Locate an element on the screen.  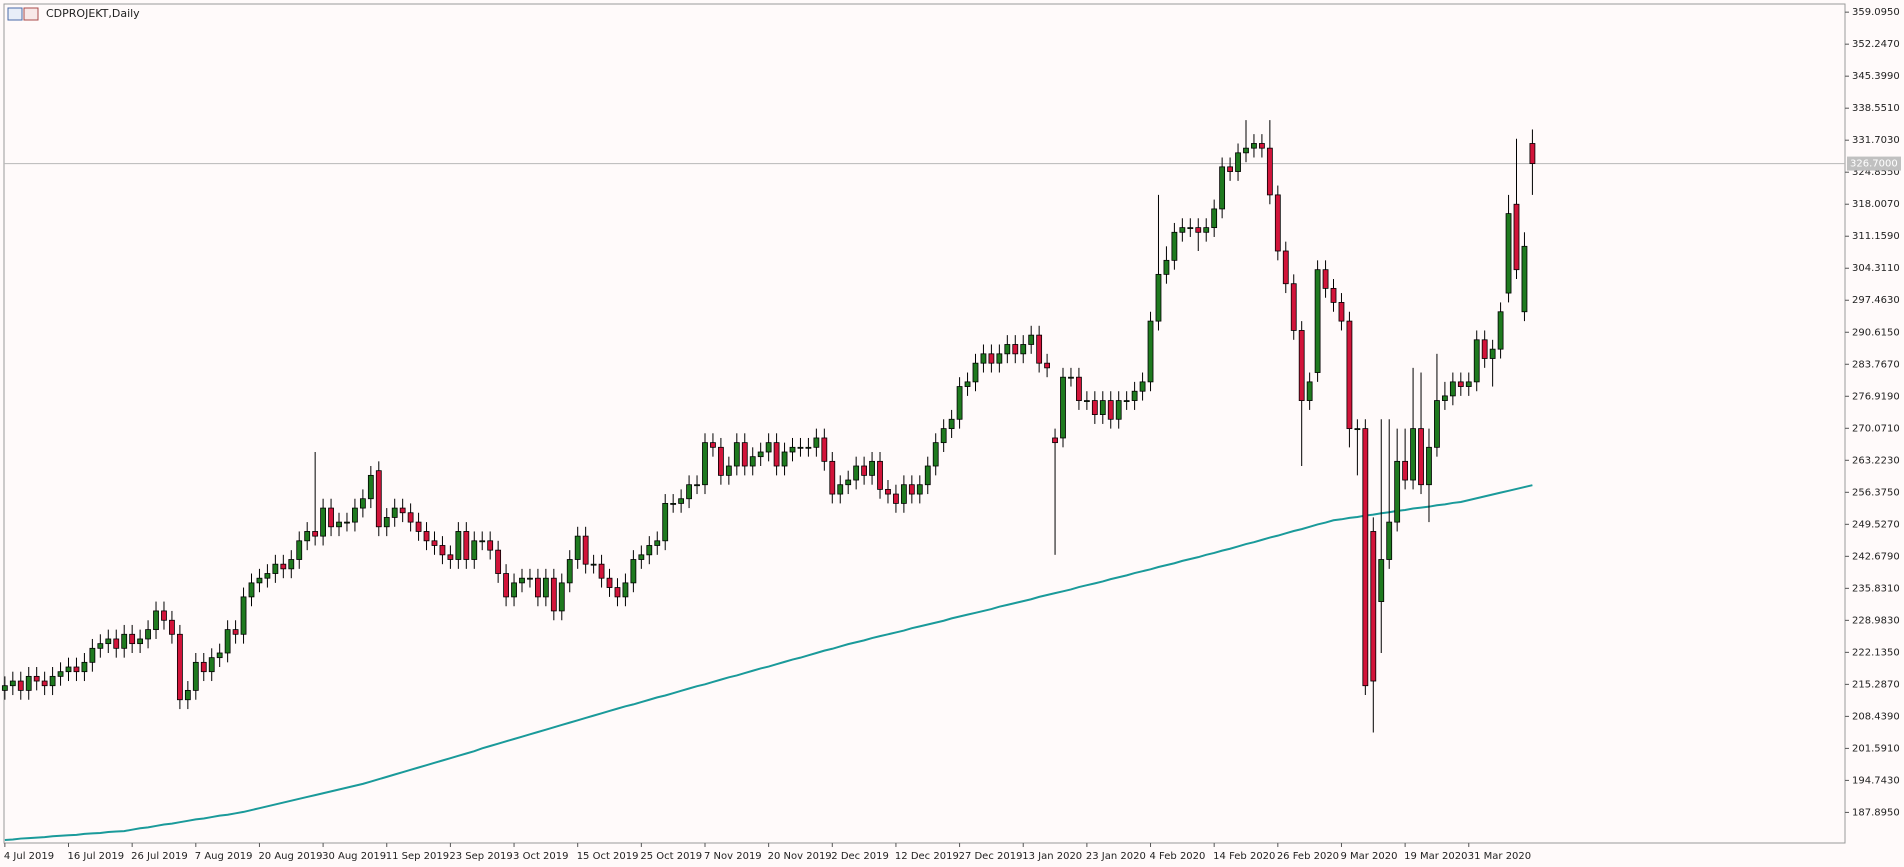
y-tick-label: 331.7030 is located at coordinates (1876, 140).